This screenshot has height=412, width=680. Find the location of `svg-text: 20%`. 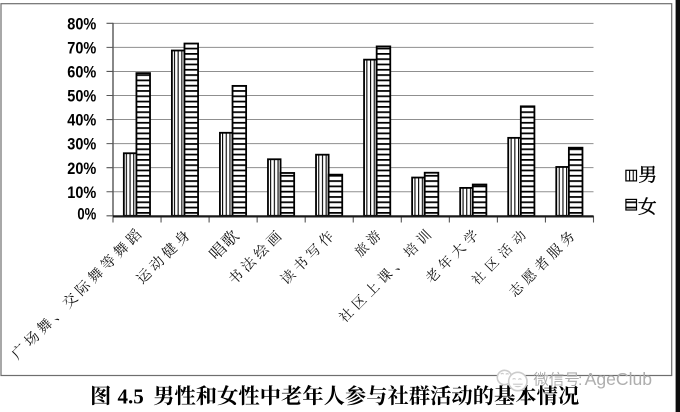

svg-text: 20% is located at coordinates (81, 168).